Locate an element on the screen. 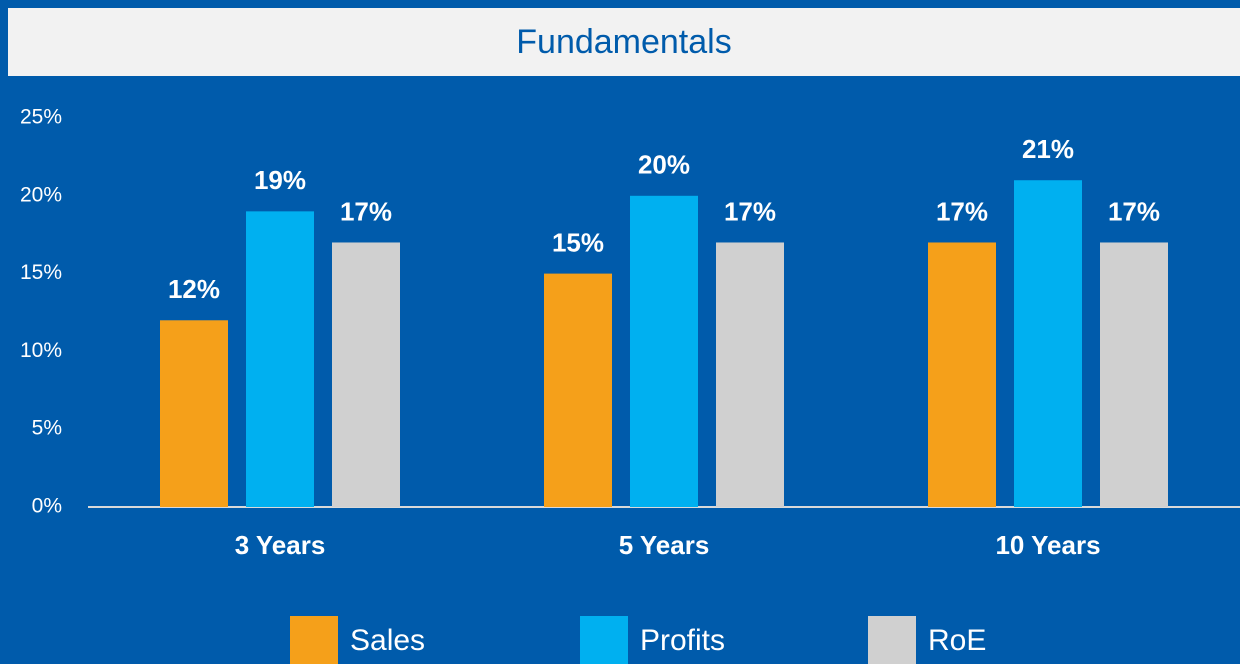 Image resolution: width=1240 pixels, height=664 pixels. x-tick-label: 10 Years is located at coordinates (1047, 545).